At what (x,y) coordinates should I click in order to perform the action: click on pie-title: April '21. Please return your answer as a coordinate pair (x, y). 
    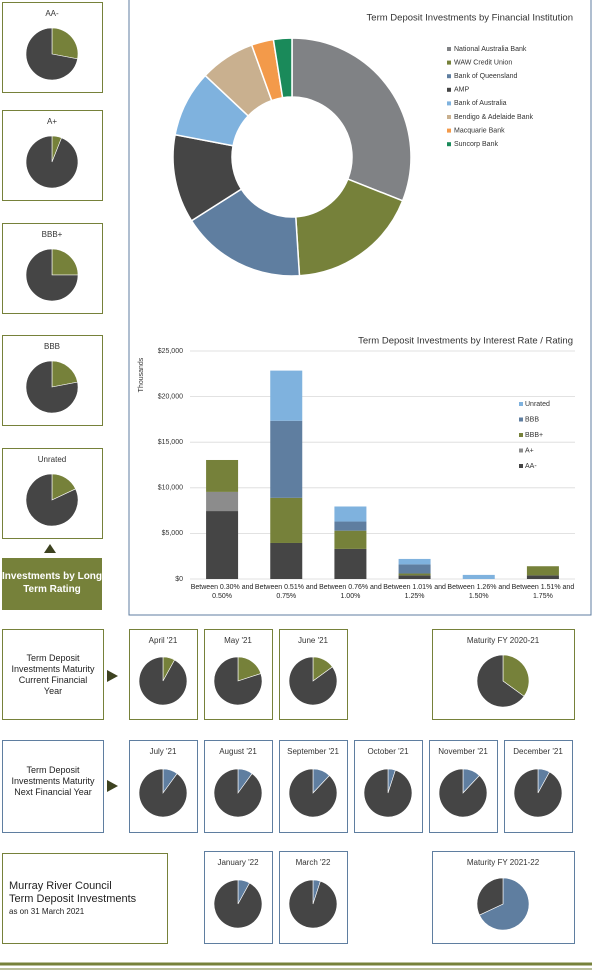
    Looking at the image, I should click on (163, 640).